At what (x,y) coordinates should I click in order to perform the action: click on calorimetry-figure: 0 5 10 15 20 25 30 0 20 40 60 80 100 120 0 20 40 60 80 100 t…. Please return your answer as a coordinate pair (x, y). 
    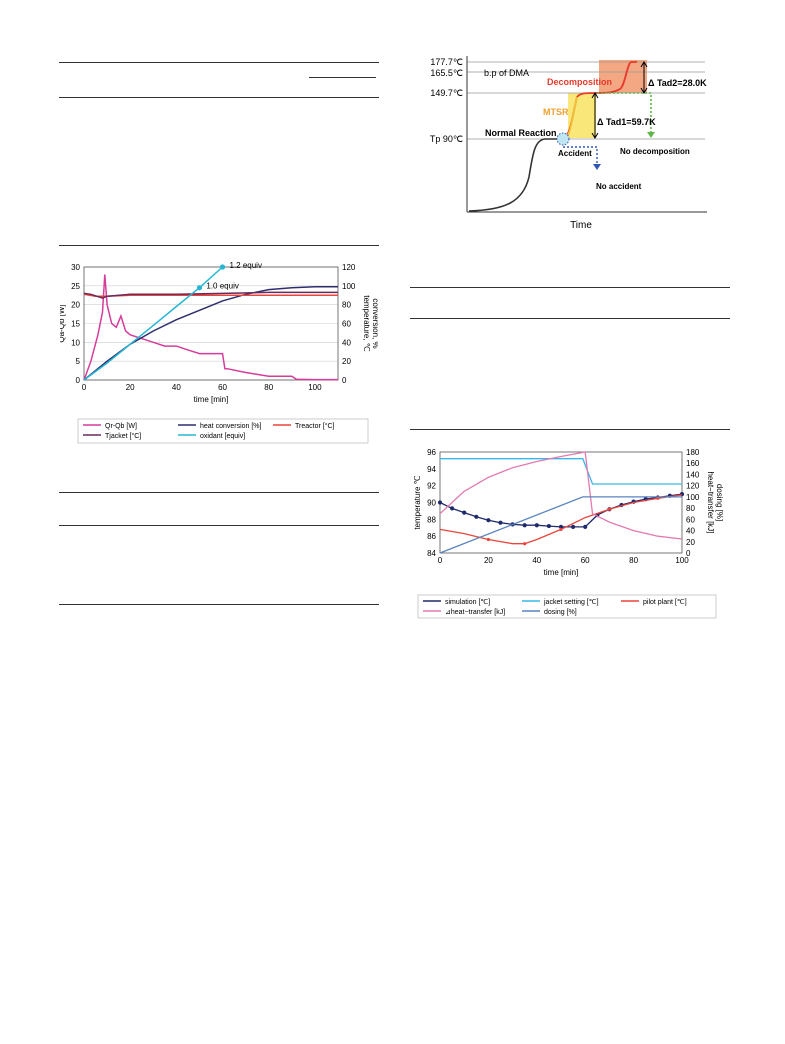
    Looking at the image, I should click on (218, 352).